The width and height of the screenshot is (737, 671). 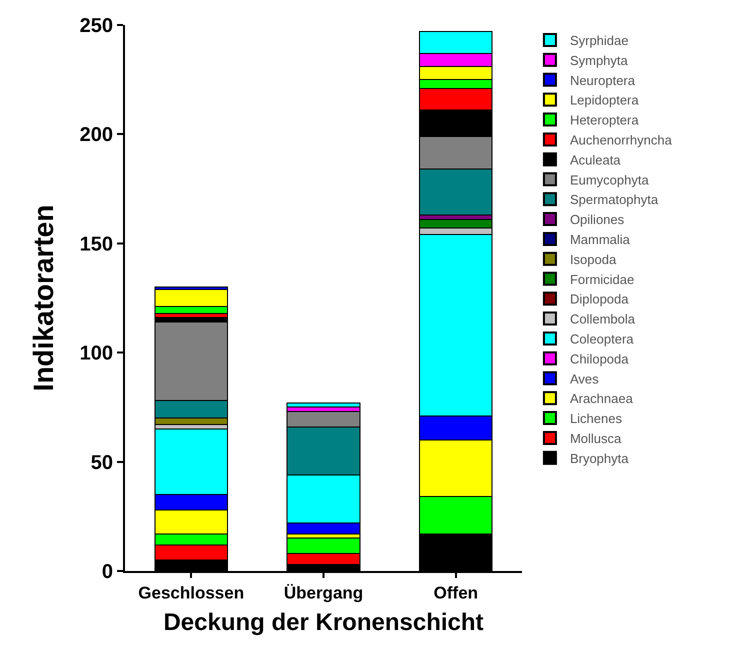 What do you see at coordinates (602, 339) in the screenshot?
I see `legend-label: Coleoptera` at bounding box center [602, 339].